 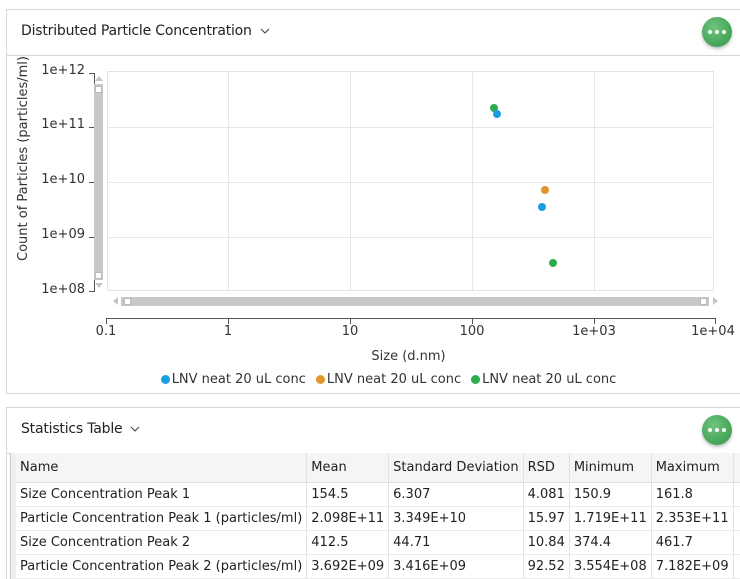 What do you see at coordinates (610, 468) in the screenshot?
I see `column-header-minimum: Minimum` at bounding box center [610, 468].